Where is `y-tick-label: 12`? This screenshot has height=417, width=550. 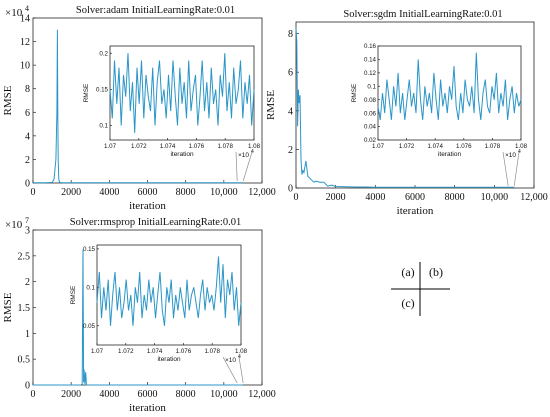
y-tick-label: 12 is located at coordinates (25, 42).